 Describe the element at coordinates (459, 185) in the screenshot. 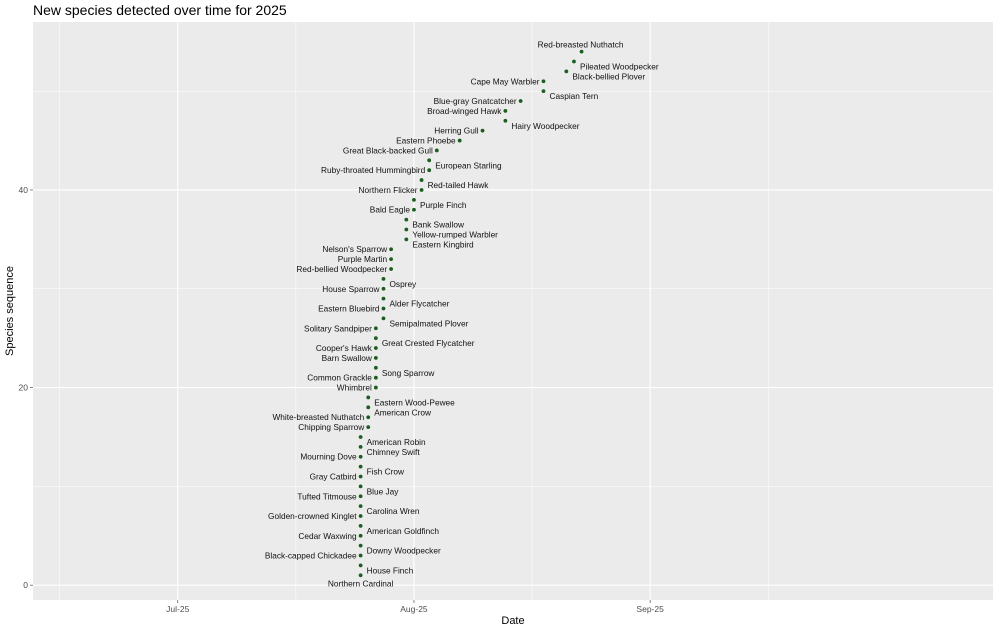

I see `point-label: Red-tailed Hawk` at that location.